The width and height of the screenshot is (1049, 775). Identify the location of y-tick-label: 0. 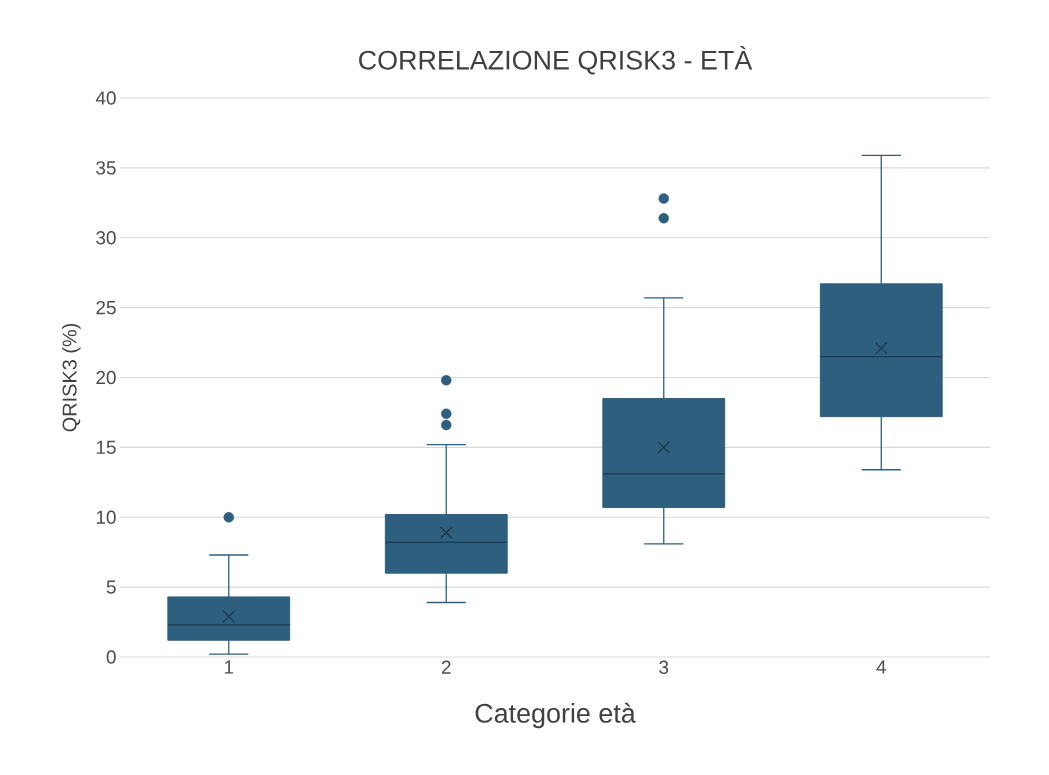
(111, 657).